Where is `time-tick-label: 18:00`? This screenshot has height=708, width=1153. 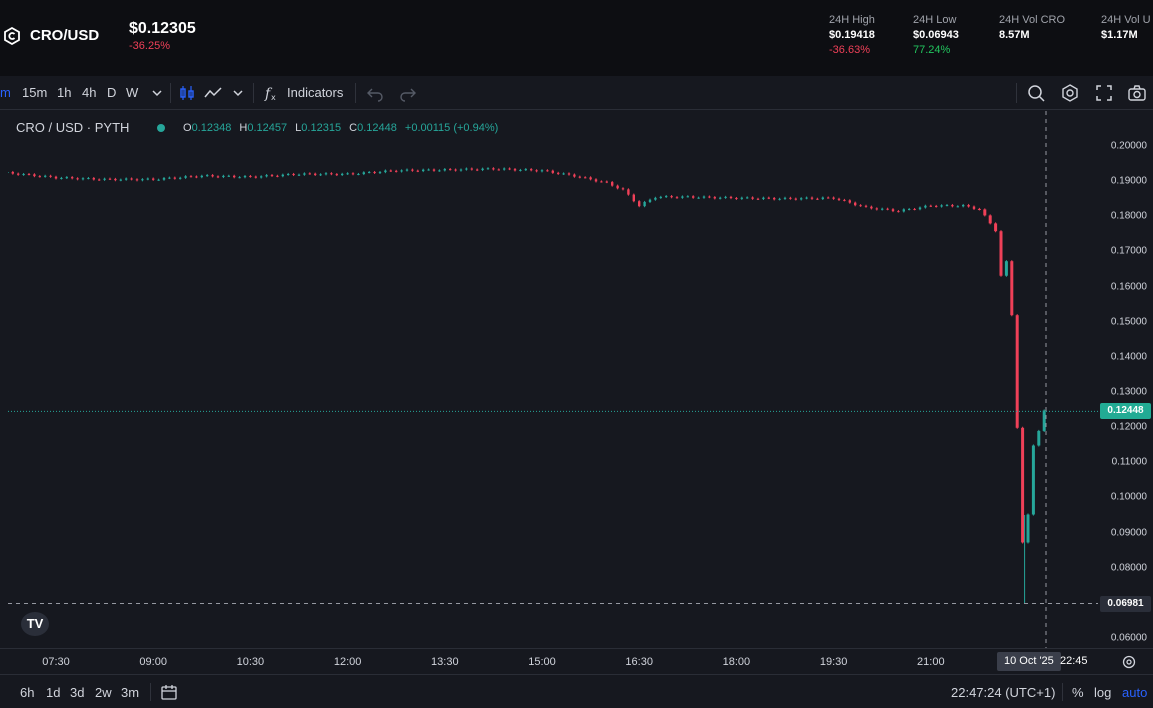
time-tick-label: 18:00 is located at coordinates (736, 662).